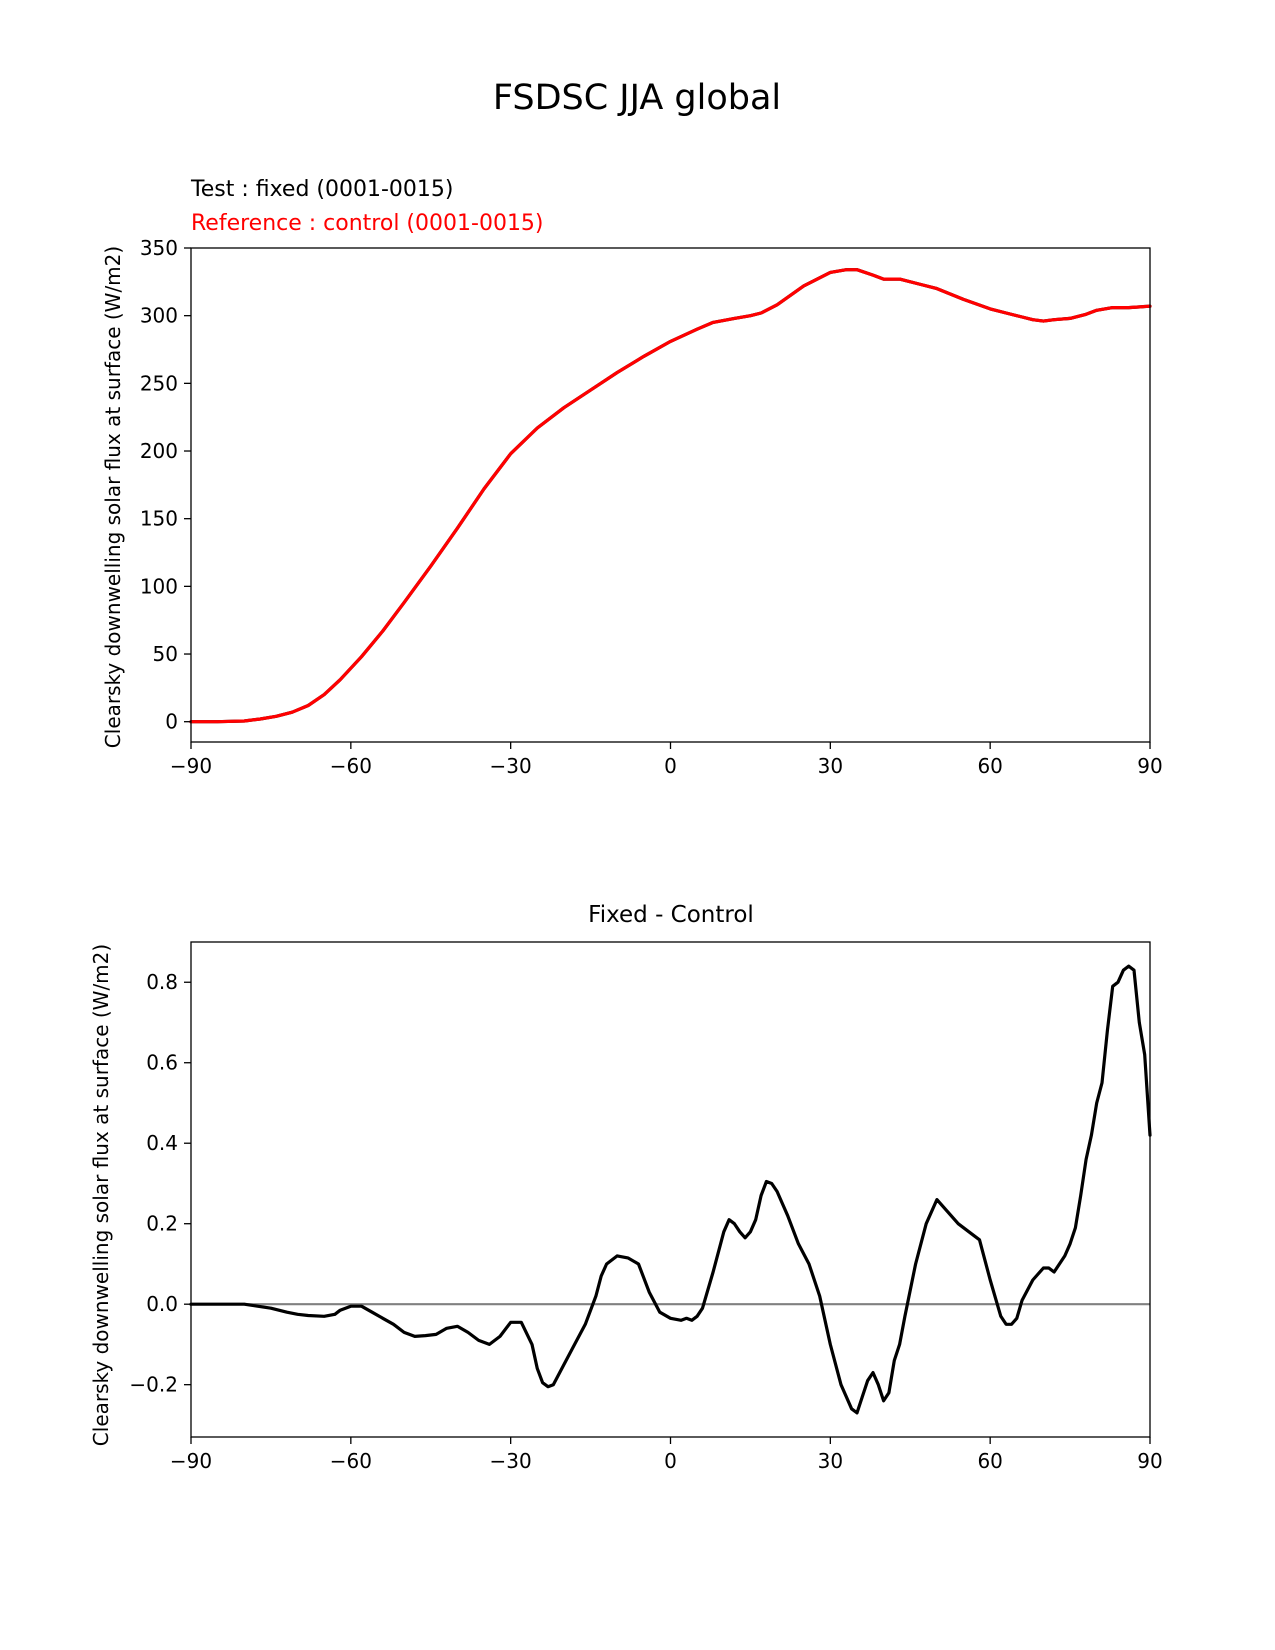 This screenshot has width=1275, height=1650. Describe the element at coordinates (159, 451) in the screenshot. I see `y-tick-label: 200` at that location.